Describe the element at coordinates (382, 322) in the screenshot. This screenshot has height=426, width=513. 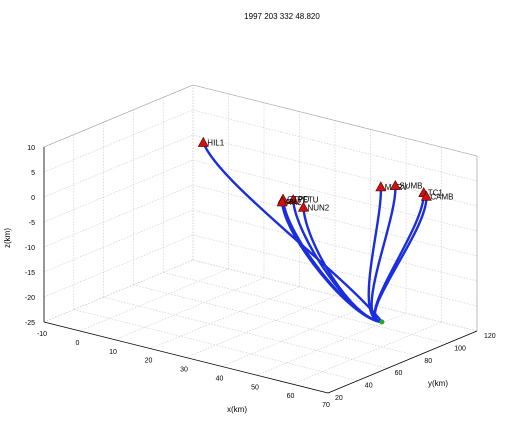
I see `source-marker` at that location.